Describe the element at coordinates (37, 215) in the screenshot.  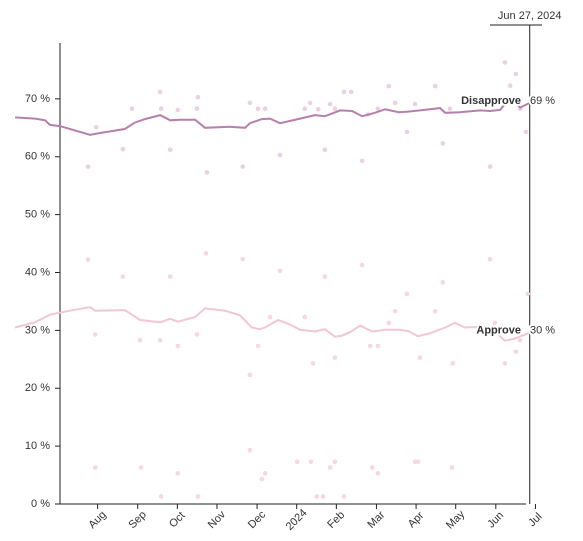
I see `y-tick-label: 50 %` at that location.